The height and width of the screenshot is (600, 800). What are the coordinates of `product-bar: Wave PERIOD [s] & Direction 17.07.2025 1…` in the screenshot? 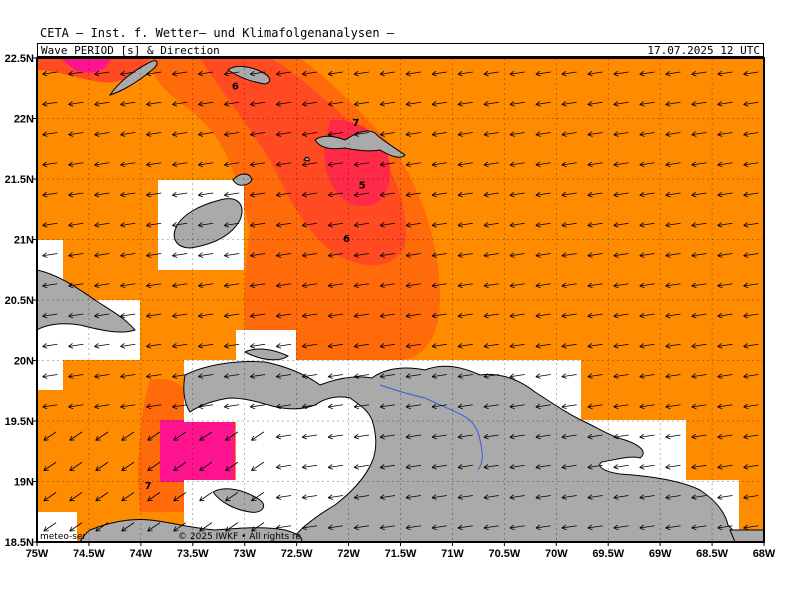 It's located at (400, 50).